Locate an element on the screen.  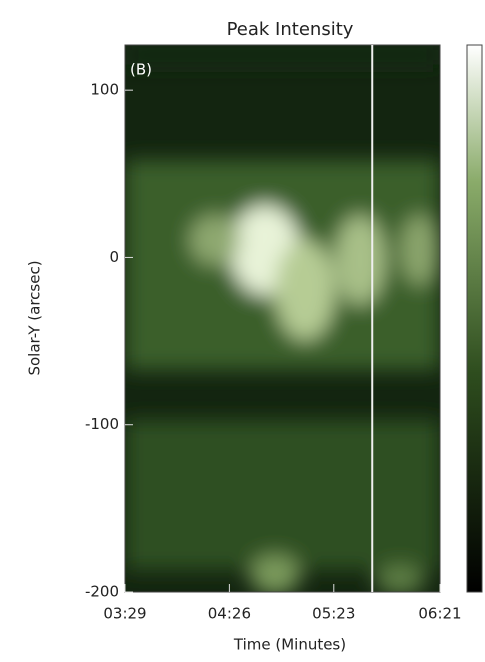
x-tick-label: 03:29 is located at coordinates (124, 614).